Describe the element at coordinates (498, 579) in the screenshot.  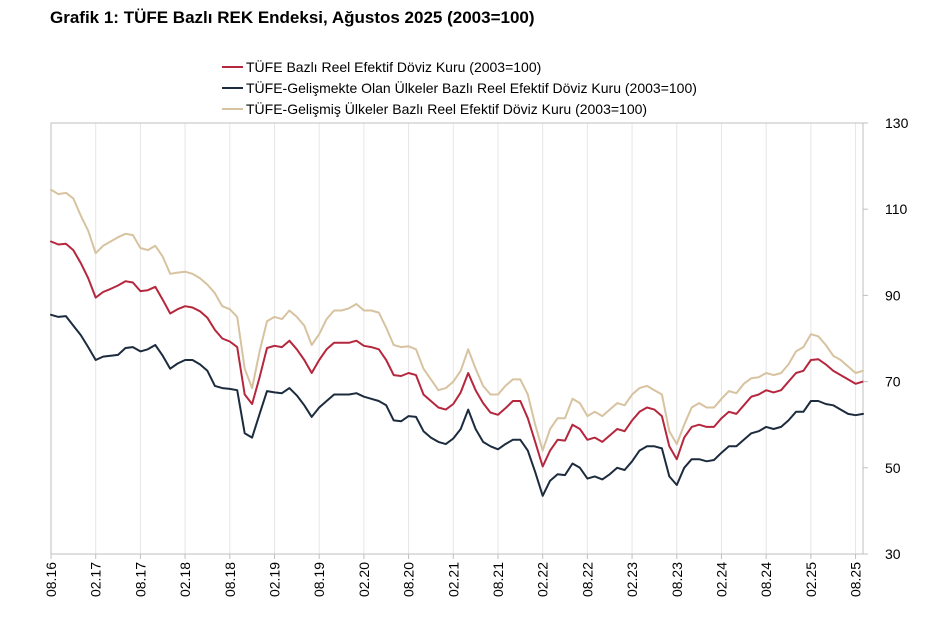
I see `x-tick-label: 08.21` at that location.